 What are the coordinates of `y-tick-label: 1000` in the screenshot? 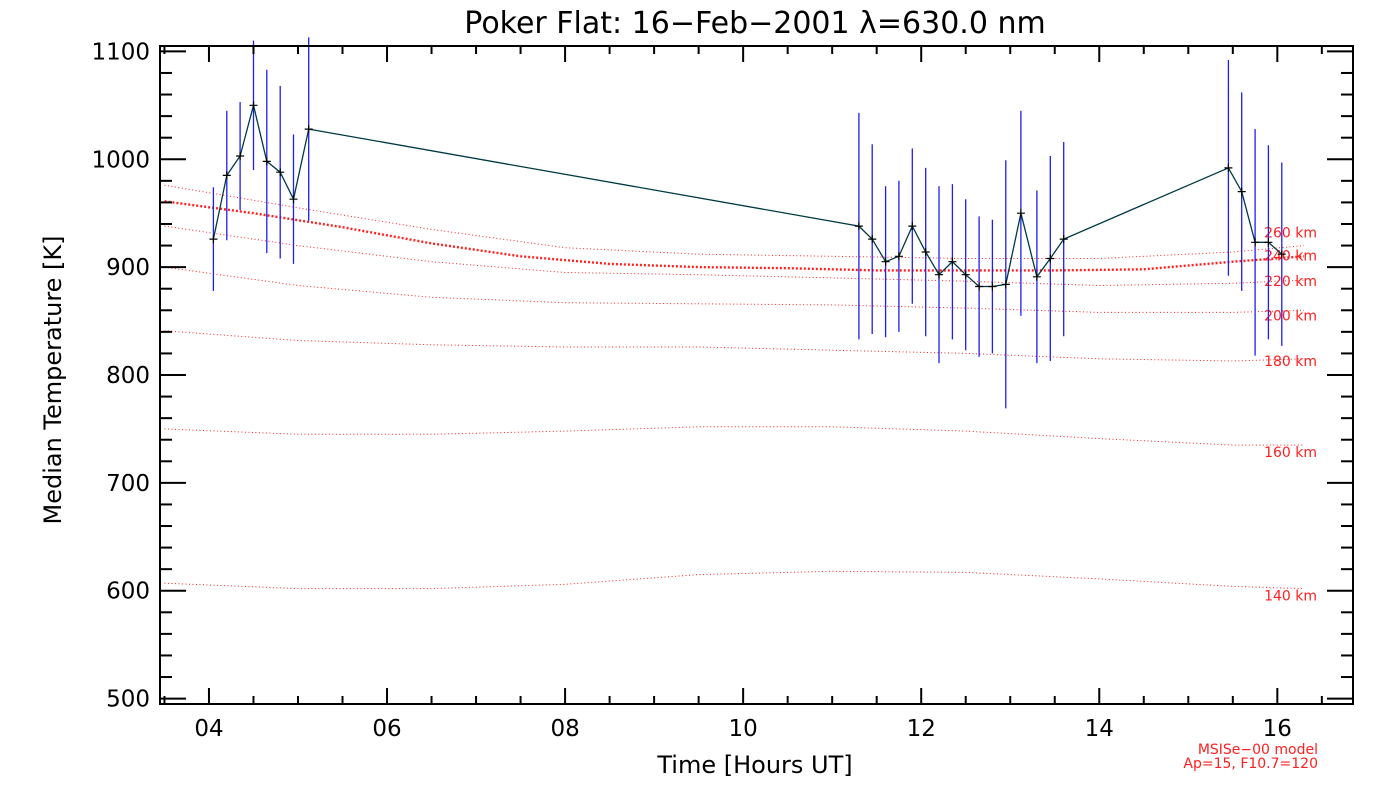 It's located at (120, 160).